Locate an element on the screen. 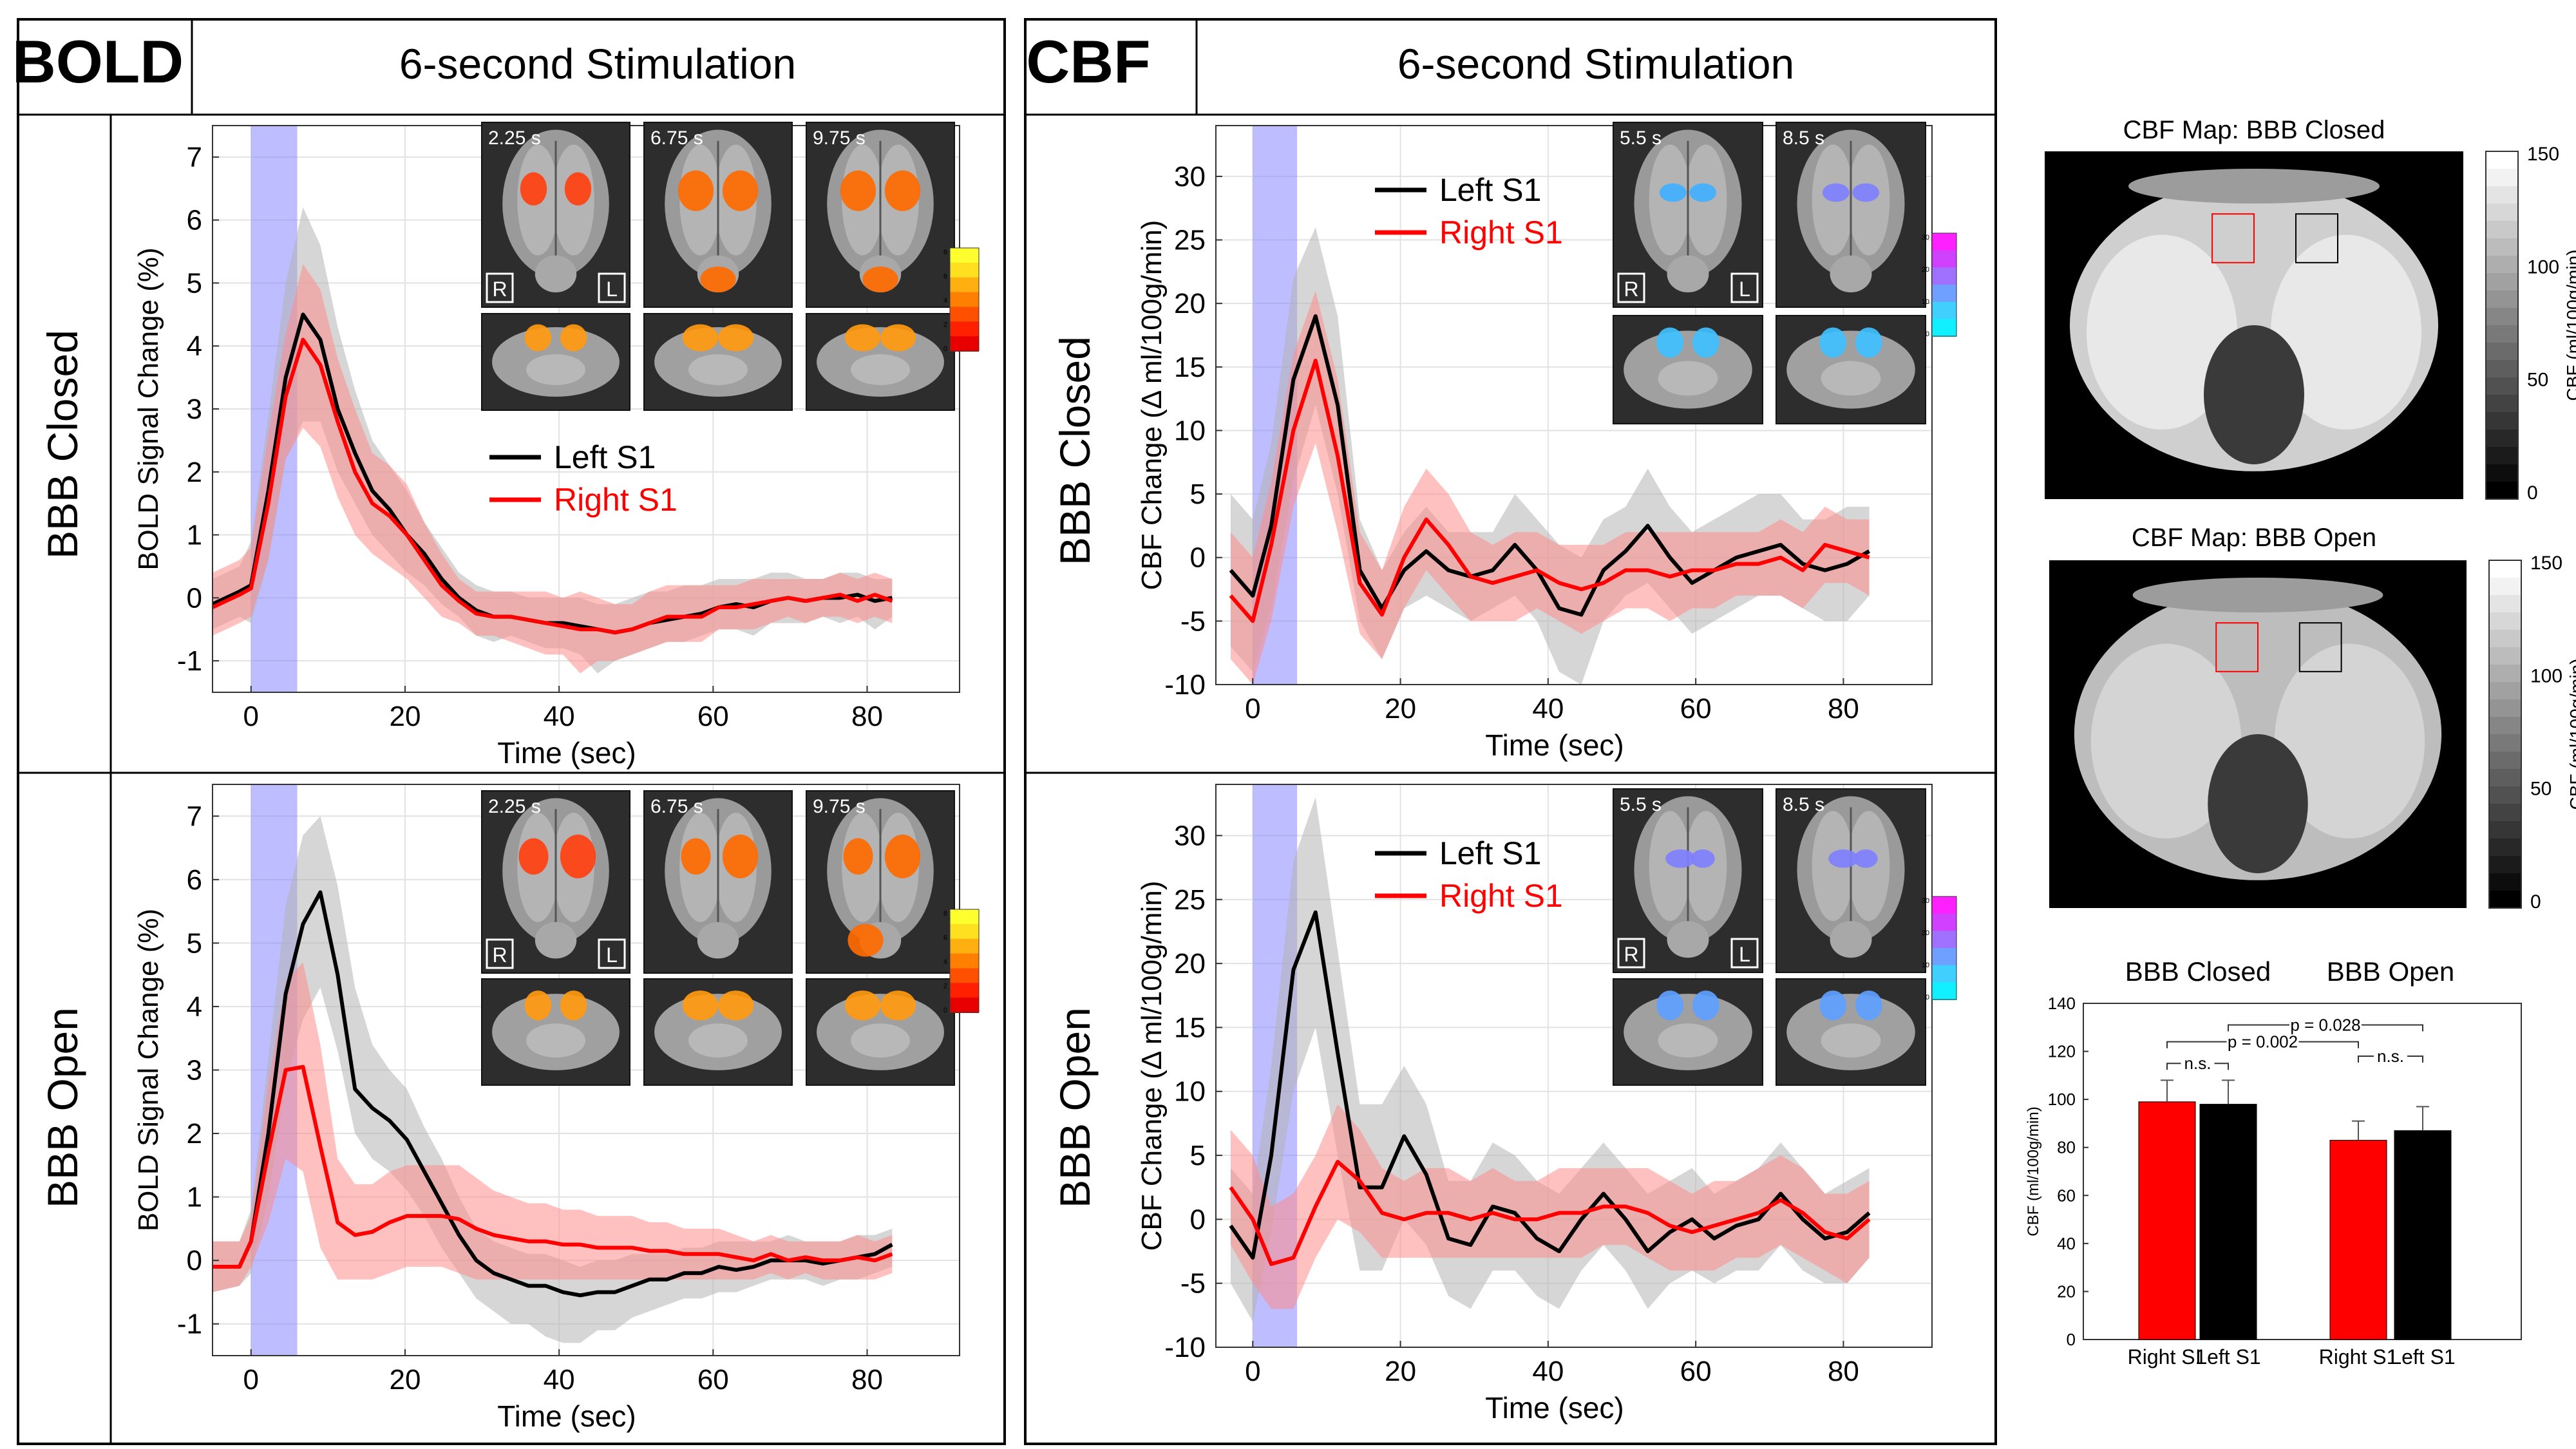  category-label: Left S1 is located at coordinates (2227, 1356).